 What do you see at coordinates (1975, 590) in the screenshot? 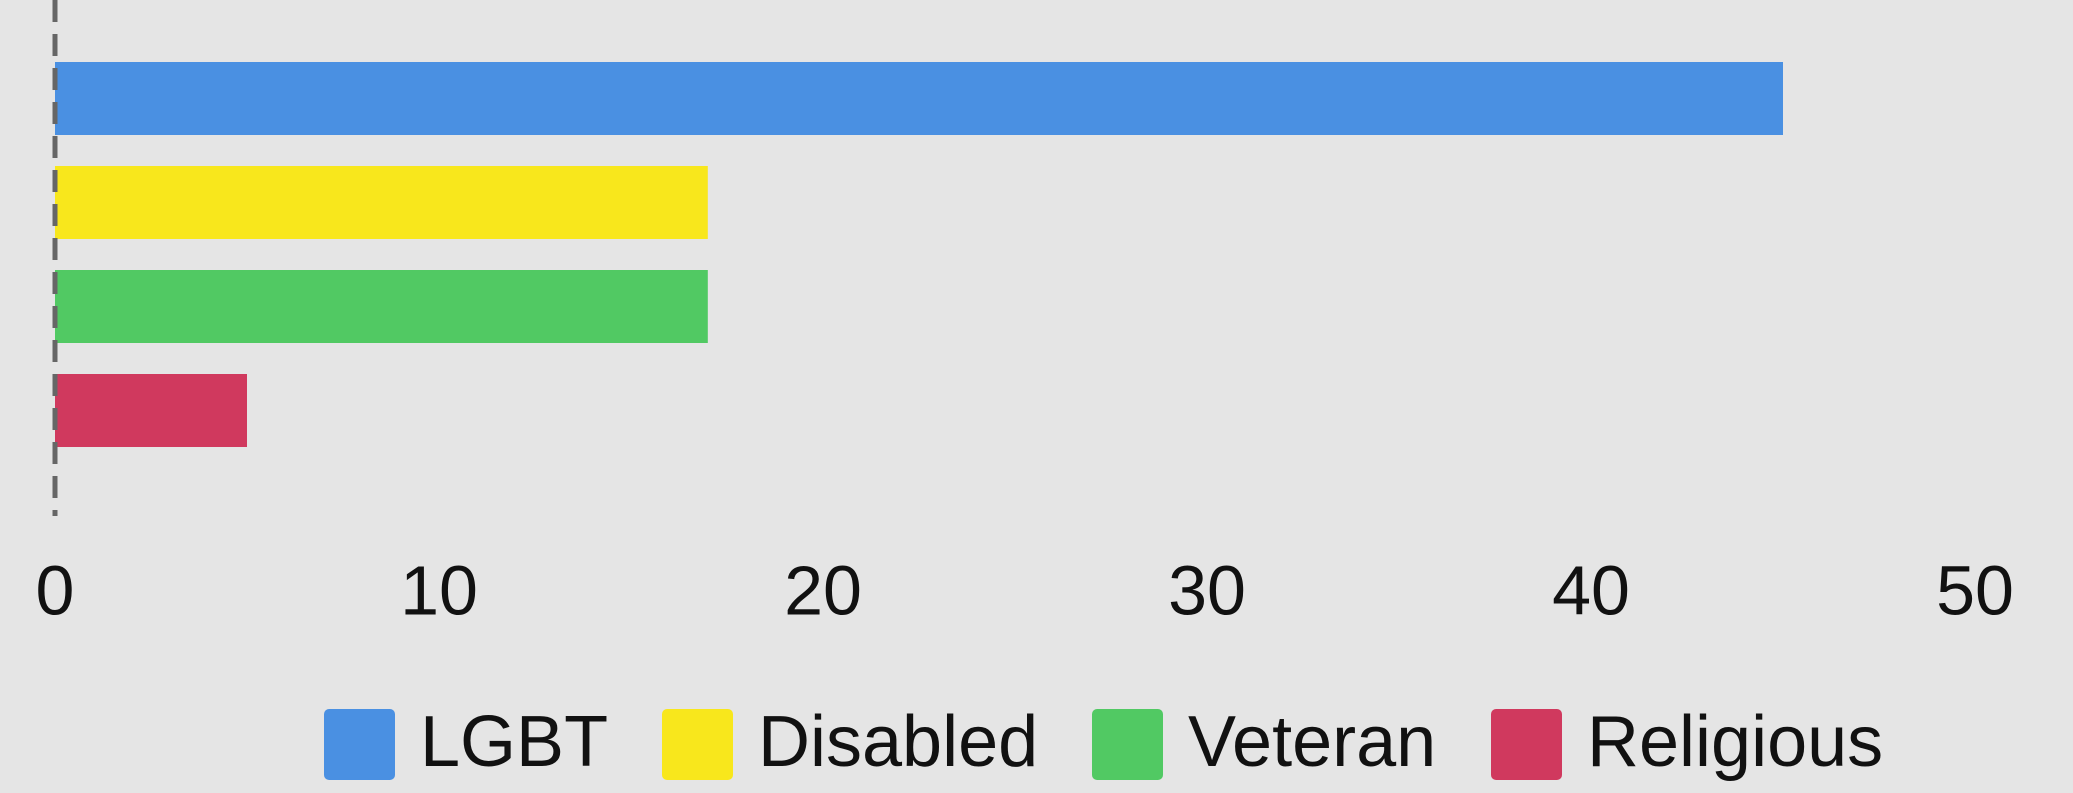
I see `x-tick-label: 50` at bounding box center [1975, 590].